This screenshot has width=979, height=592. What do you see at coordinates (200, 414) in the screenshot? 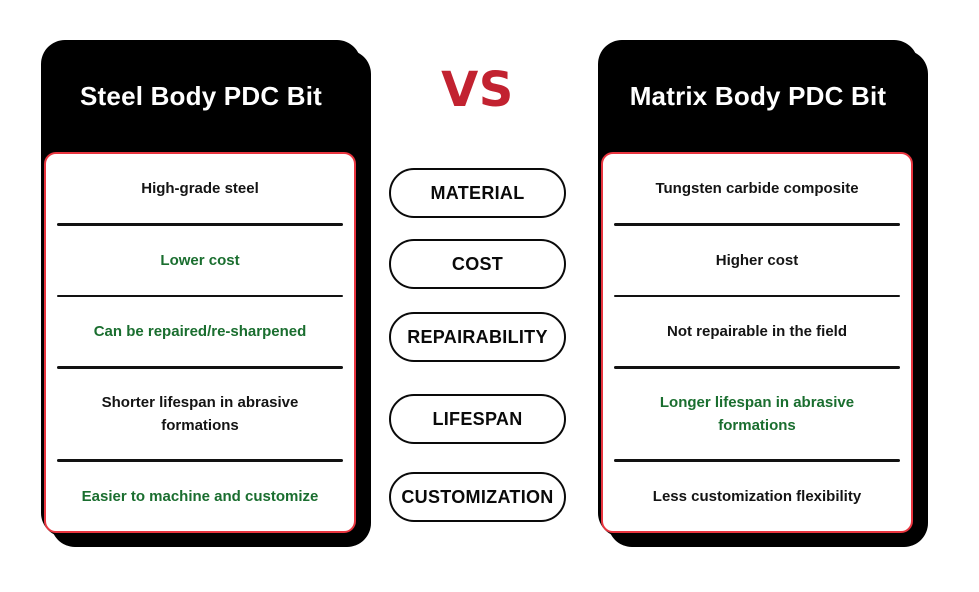
I see `comparison-row-lifespan-left: Shorter lifespan in abrasive formations` at bounding box center [200, 414].